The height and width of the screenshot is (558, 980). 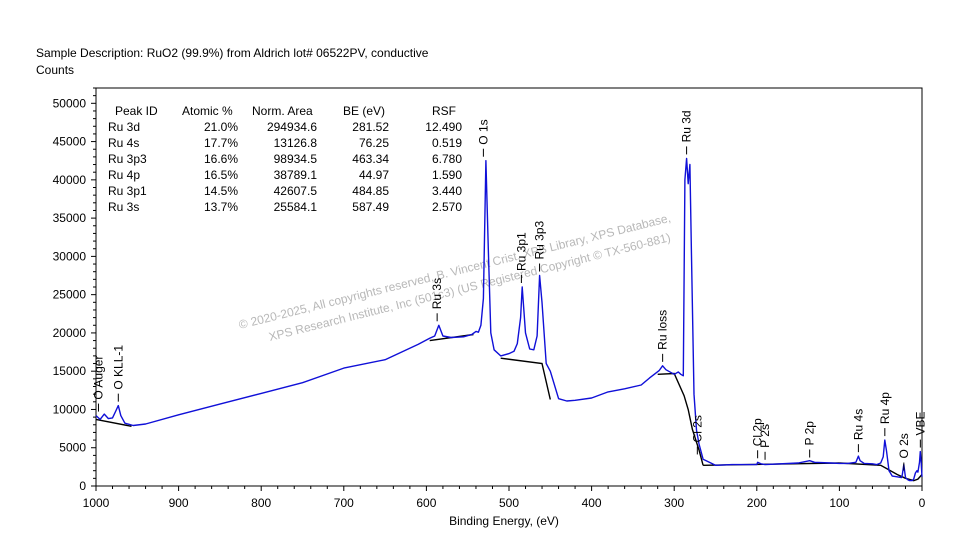 I want to click on peak-label: Ru 4p, so click(x=885, y=408).